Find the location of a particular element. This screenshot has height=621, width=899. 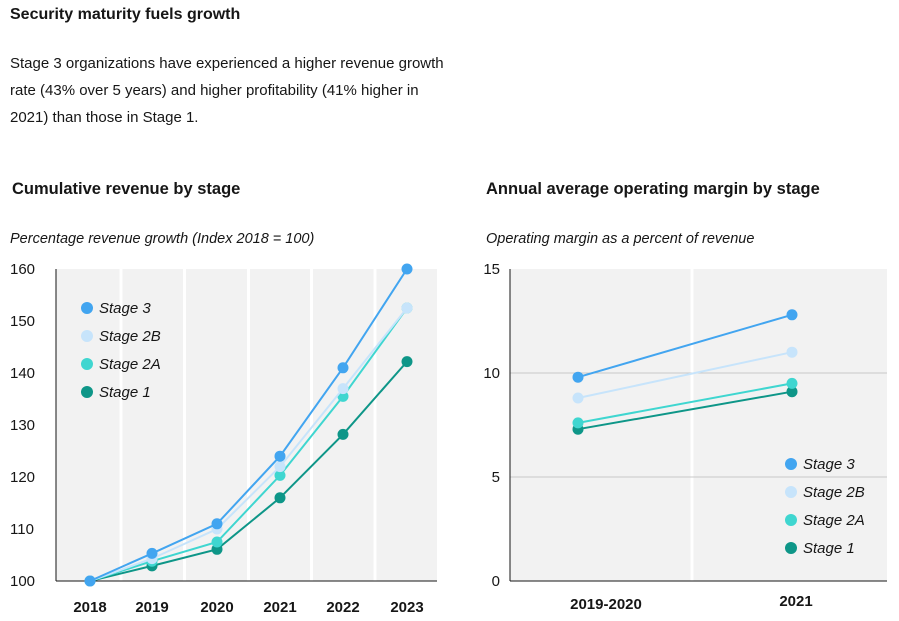

y-tick-label: 100 is located at coordinates (22, 581).